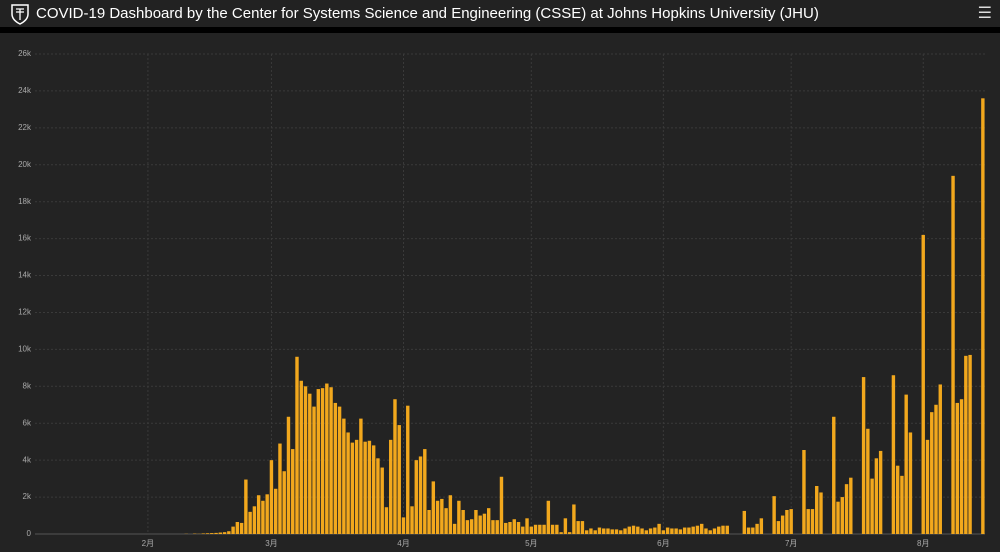 This screenshot has height=552, width=1000. Describe the element at coordinates (984, 13) in the screenshot. I see `menu-button: ☰` at that location.